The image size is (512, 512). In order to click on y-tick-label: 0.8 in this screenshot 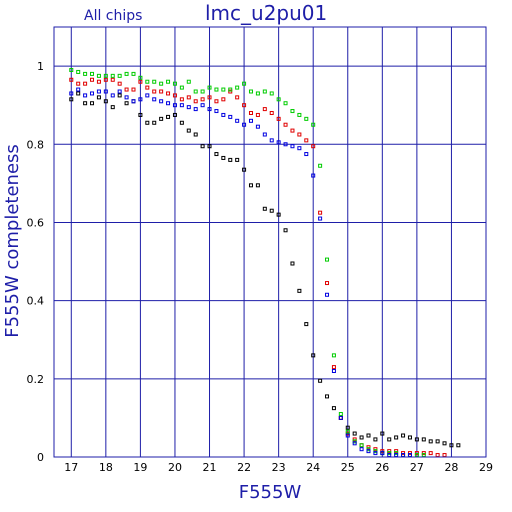, I will do `click(36, 144)`.